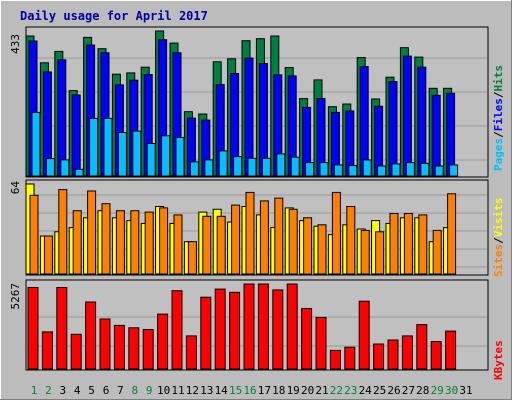 The width and height of the screenshot is (512, 405). I want to click on legend-text: Pages/Files/Hits, so click(498, 118).